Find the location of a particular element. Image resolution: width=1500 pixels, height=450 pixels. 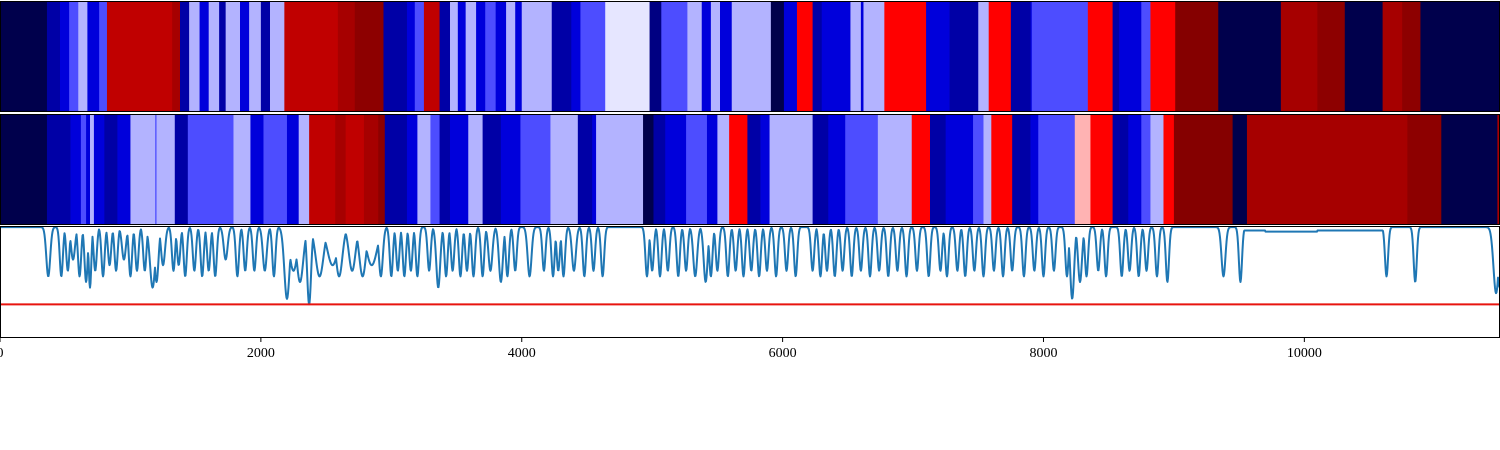

x-tick-label: 8000 is located at coordinates (1043, 353).